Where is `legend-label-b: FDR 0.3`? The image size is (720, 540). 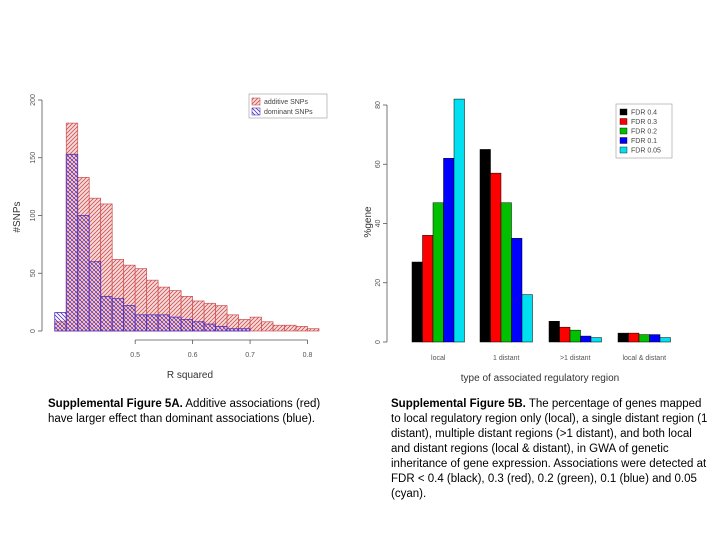
legend-label-b: FDR 0.3 is located at coordinates (644, 122).